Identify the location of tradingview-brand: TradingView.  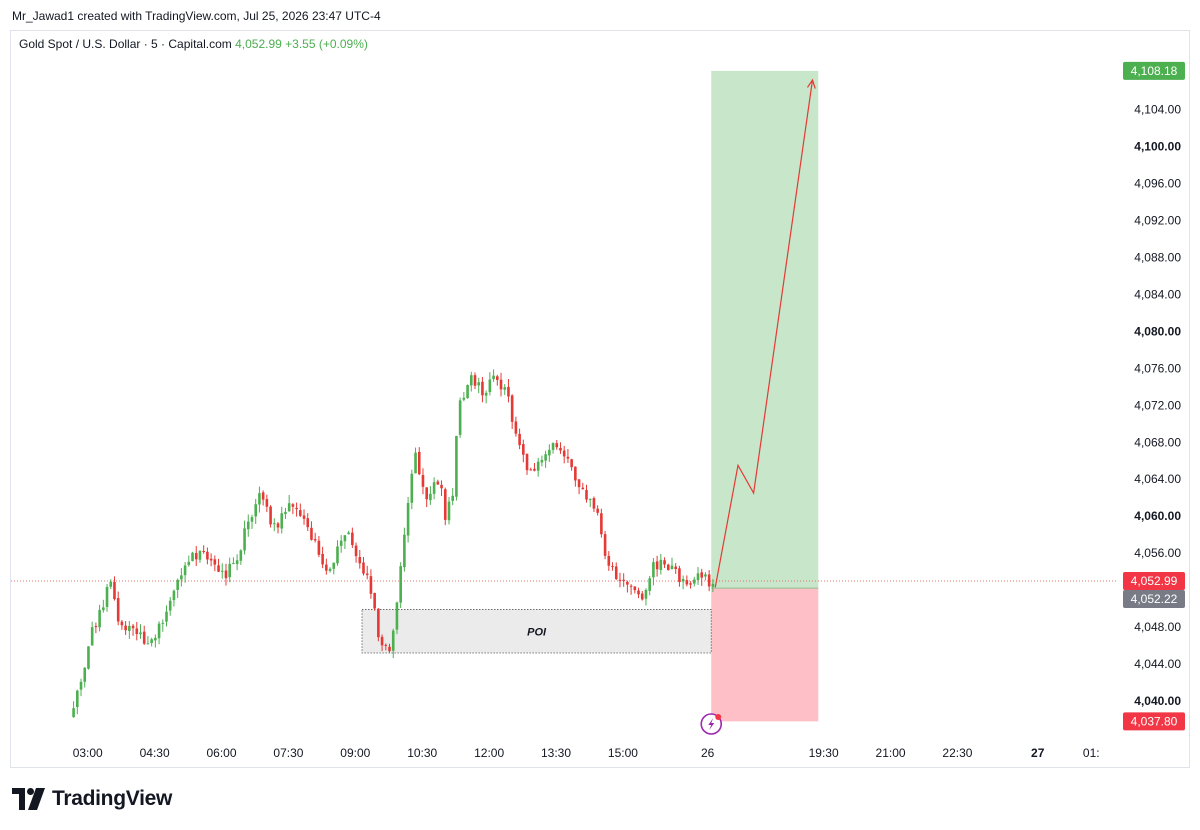
(92, 799).